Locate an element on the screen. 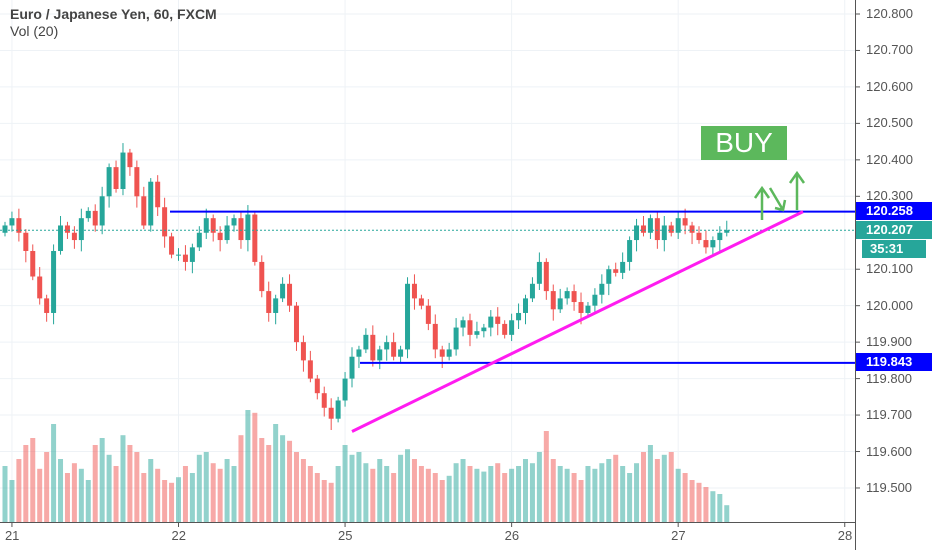 The width and height of the screenshot is (932, 550). y-tick-label: 119.700 is located at coordinates (889, 415).